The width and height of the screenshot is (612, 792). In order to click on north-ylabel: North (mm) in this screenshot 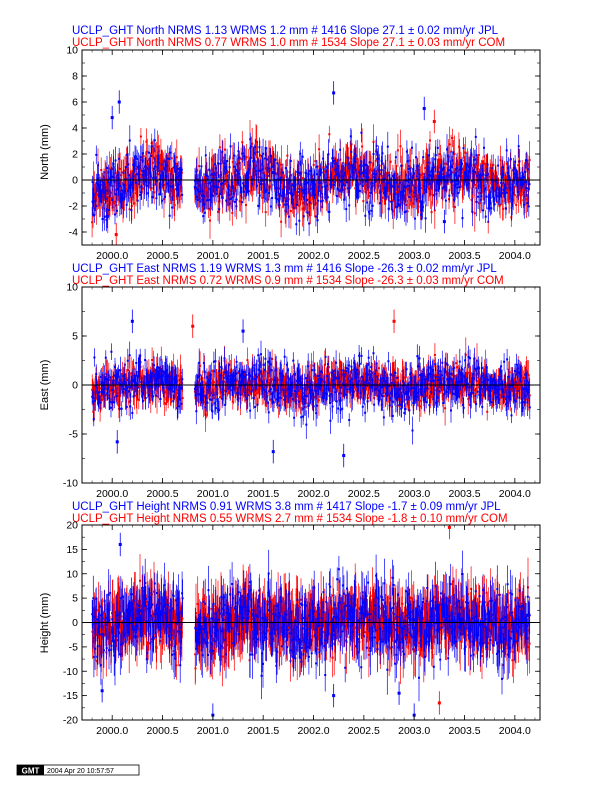, I will do `click(45, 152)`.